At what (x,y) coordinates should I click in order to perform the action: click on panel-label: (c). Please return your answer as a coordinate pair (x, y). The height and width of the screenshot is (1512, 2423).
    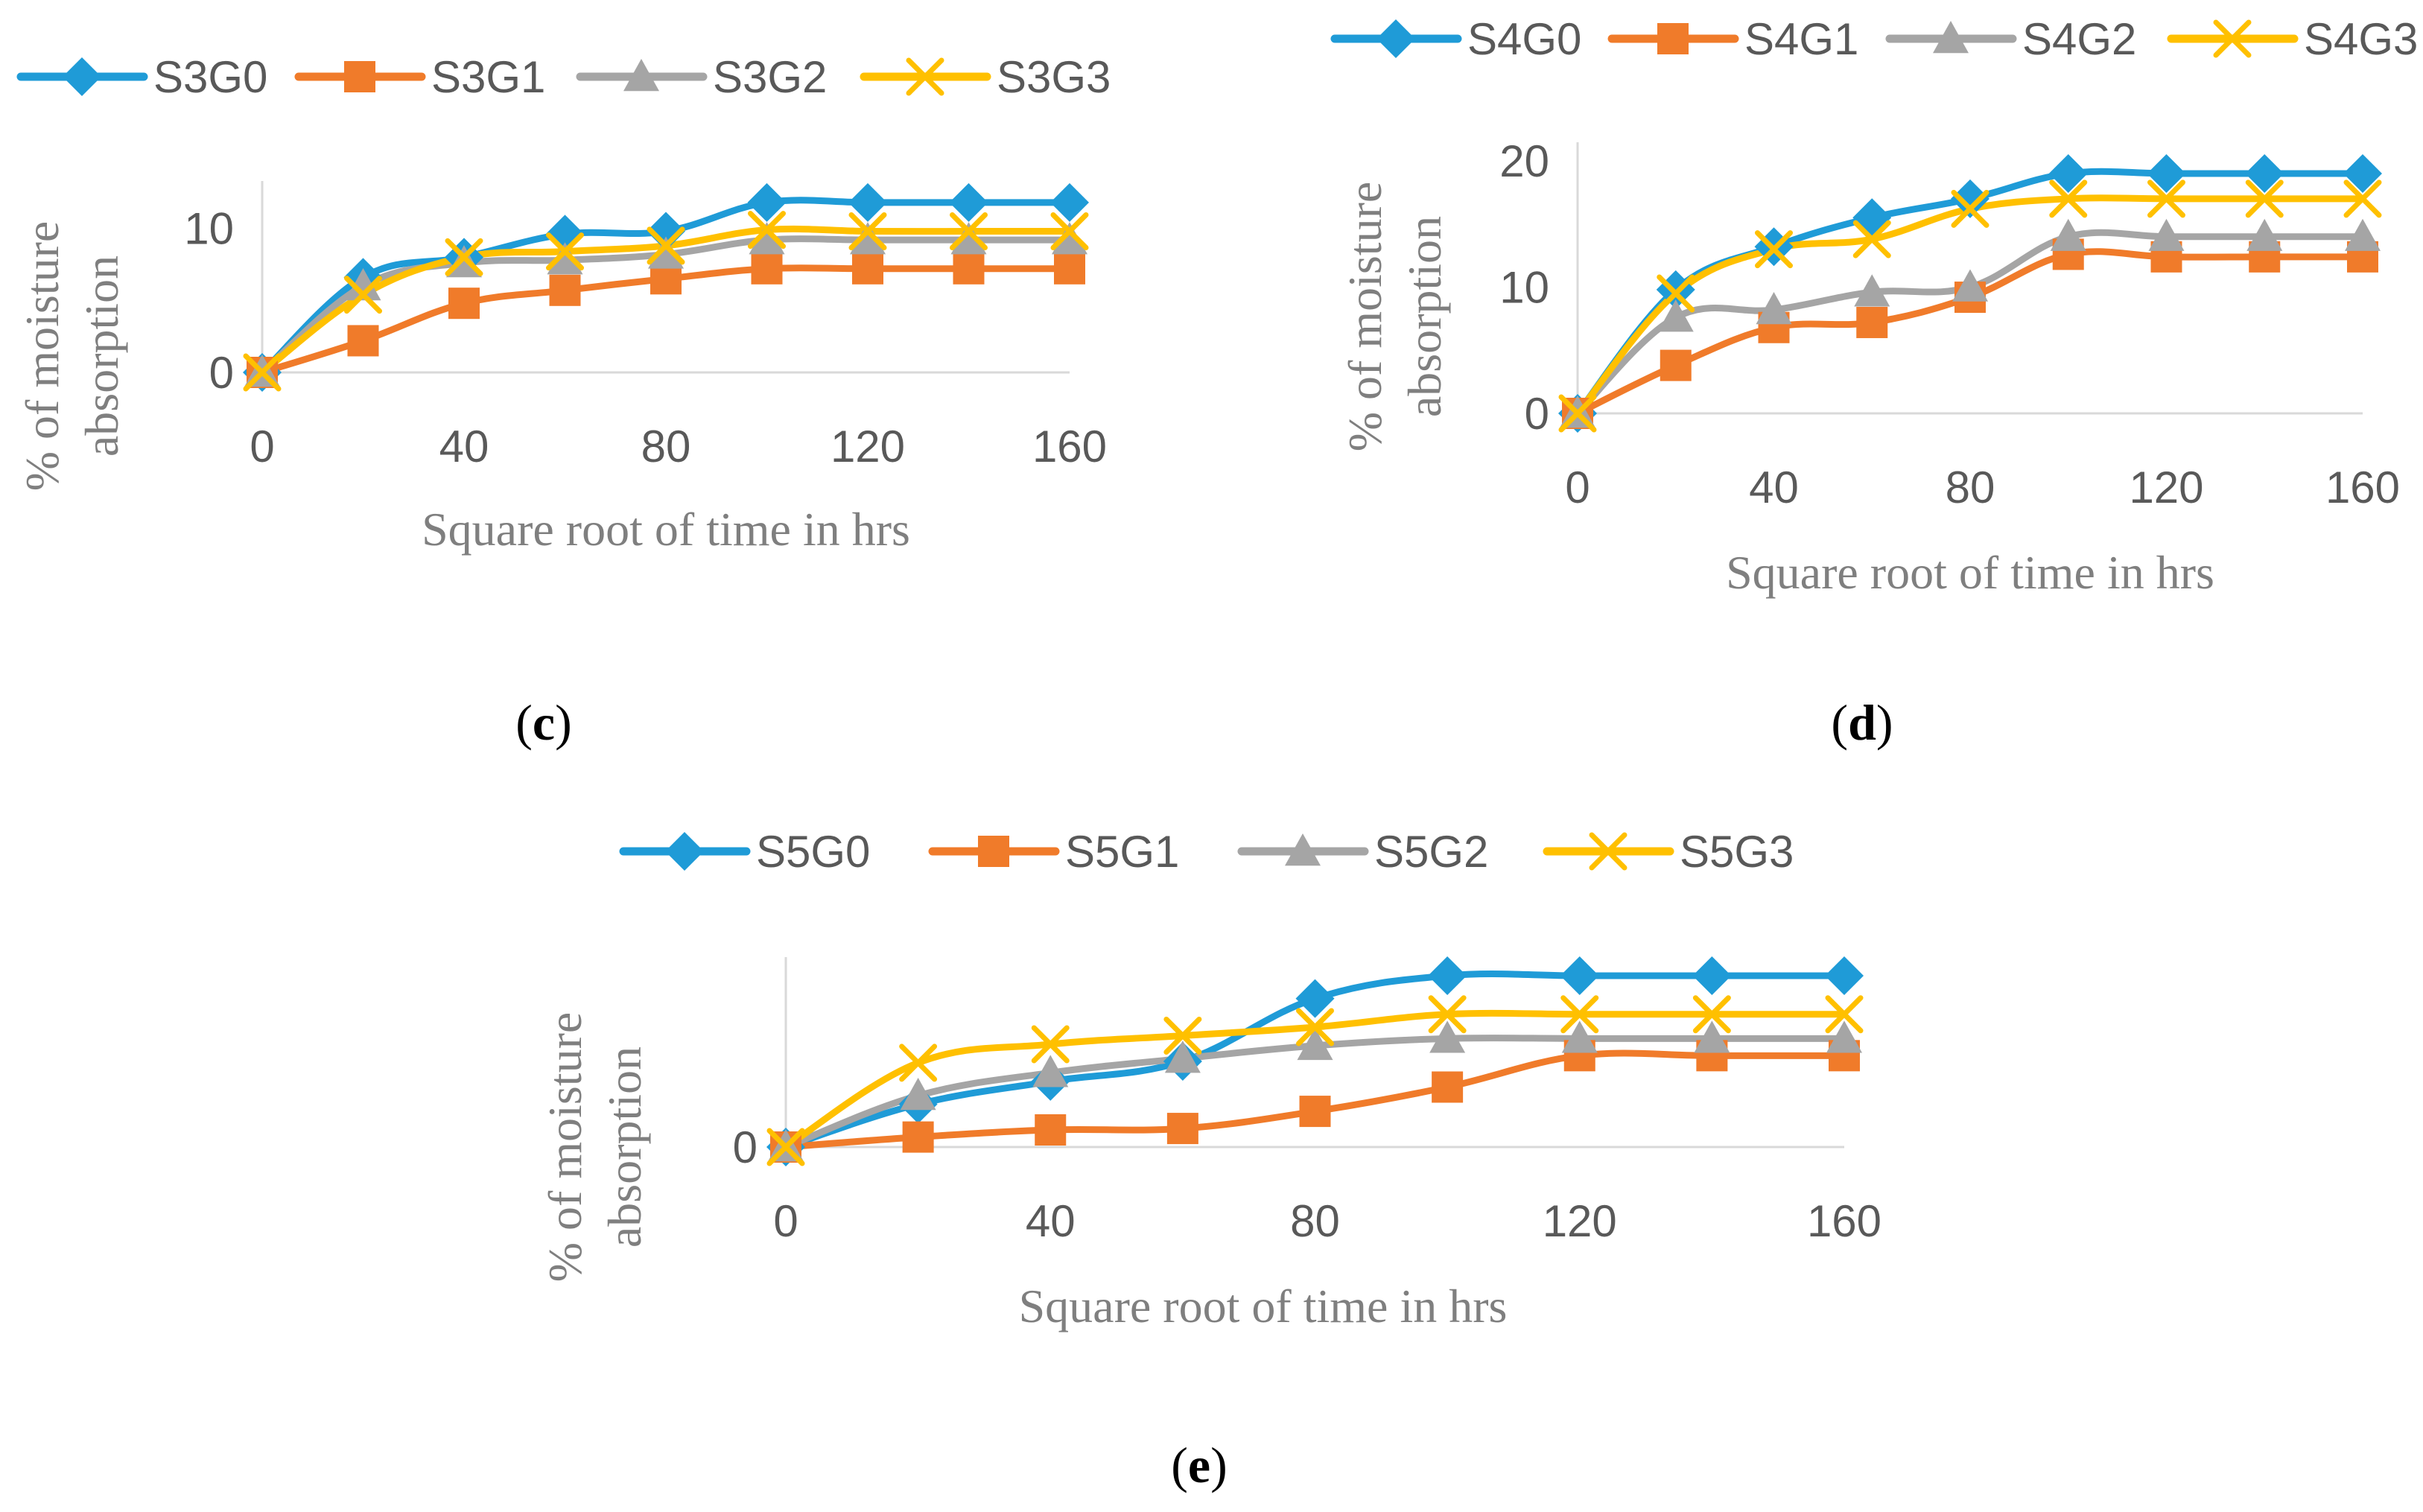
    Looking at the image, I should click on (543, 722).